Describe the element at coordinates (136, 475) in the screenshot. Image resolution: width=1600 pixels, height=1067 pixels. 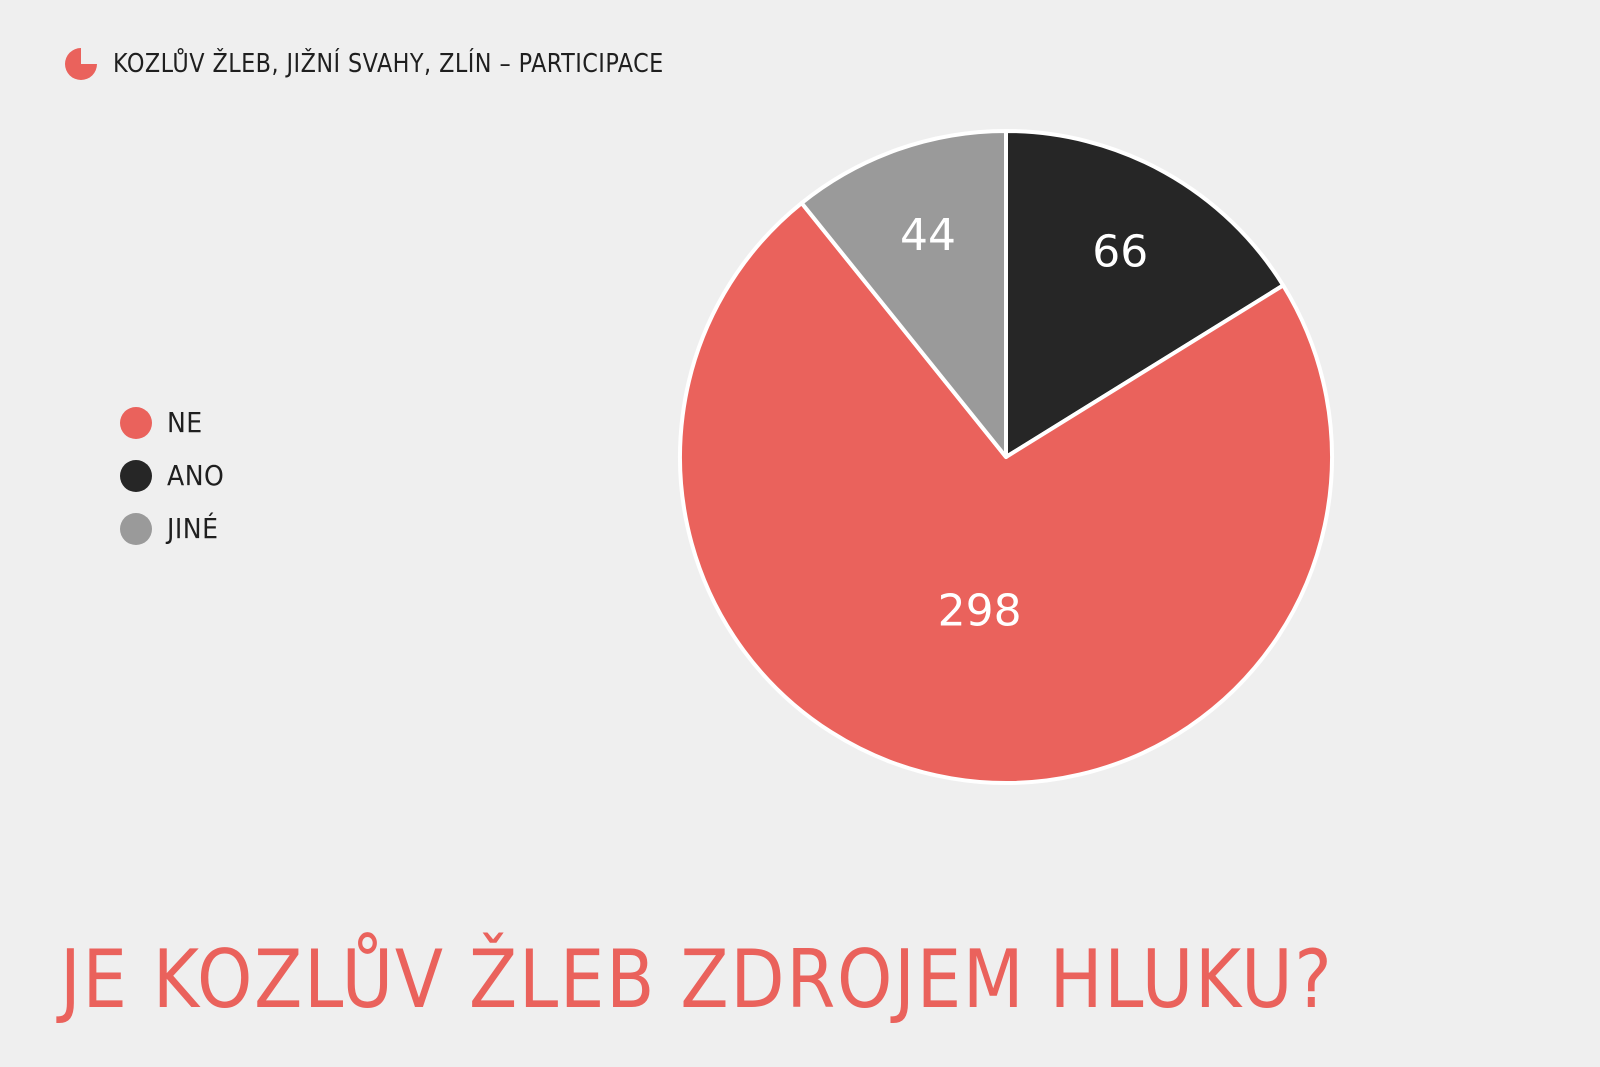
I see `legend-swatch-ano` at that location.